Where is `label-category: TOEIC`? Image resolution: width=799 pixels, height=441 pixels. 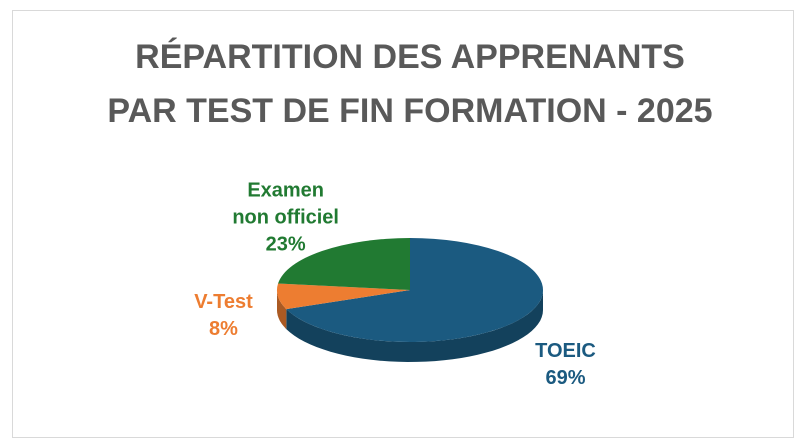
label-category: TOEIC is located at coordinates (565, 350).